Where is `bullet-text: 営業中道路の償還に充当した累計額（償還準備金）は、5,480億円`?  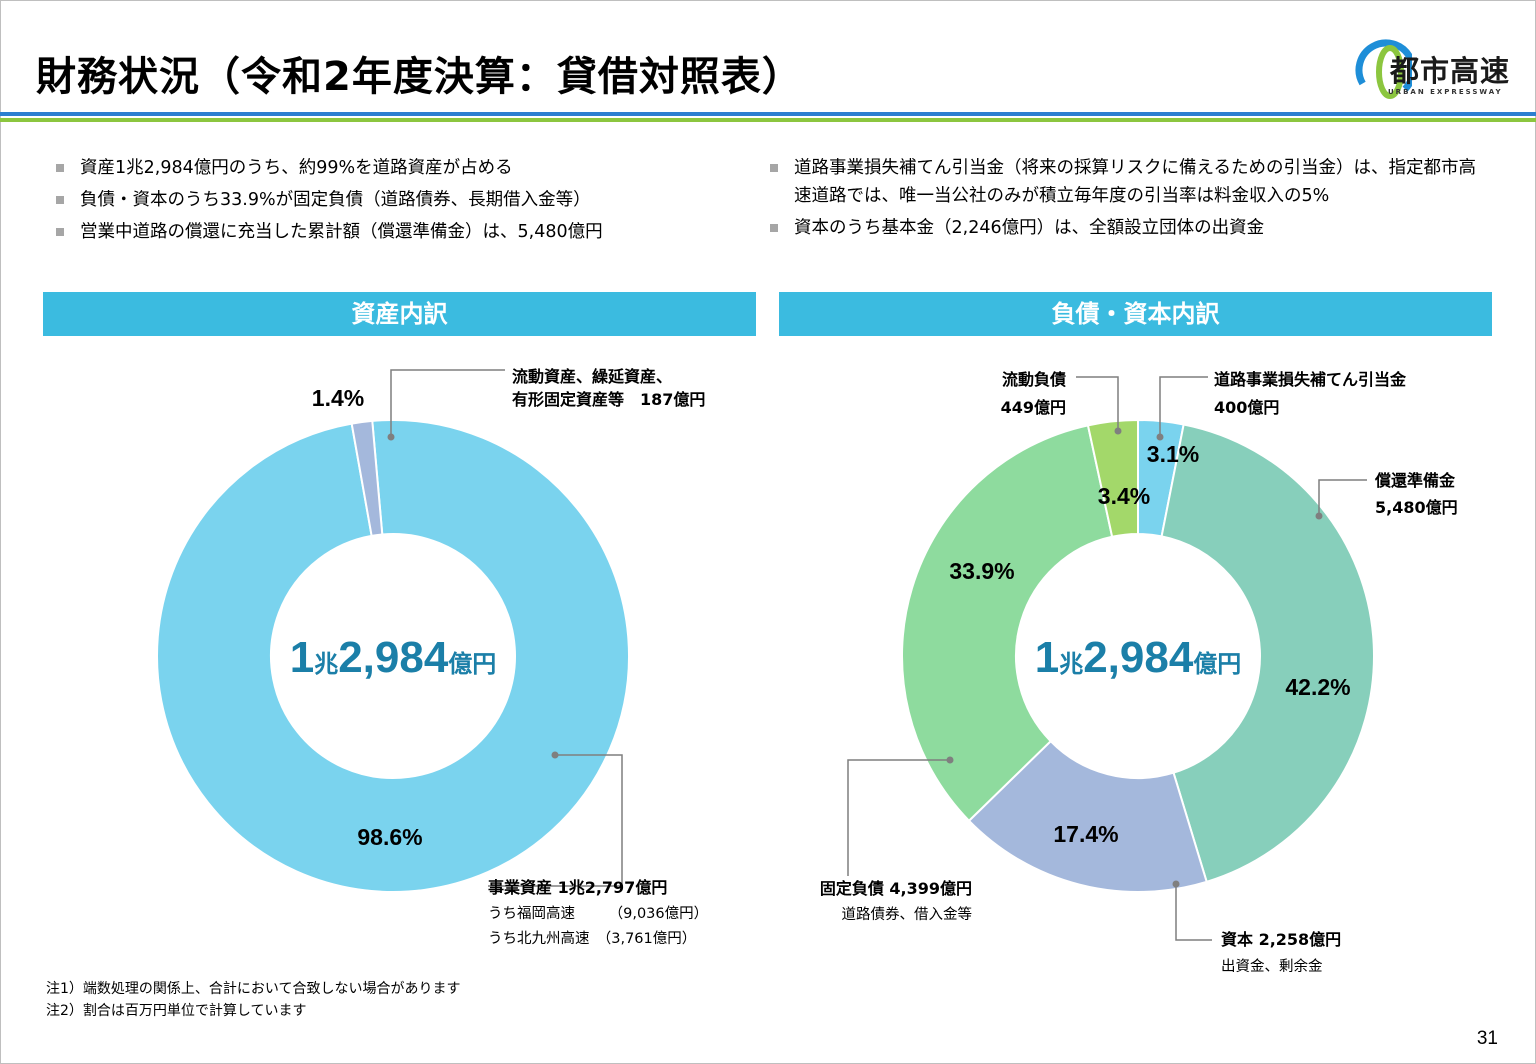
bullet-text: 営業中道路の償還に充当した累計額（償還準備金）は、5,480億円 is located at coordinates (341, 232).